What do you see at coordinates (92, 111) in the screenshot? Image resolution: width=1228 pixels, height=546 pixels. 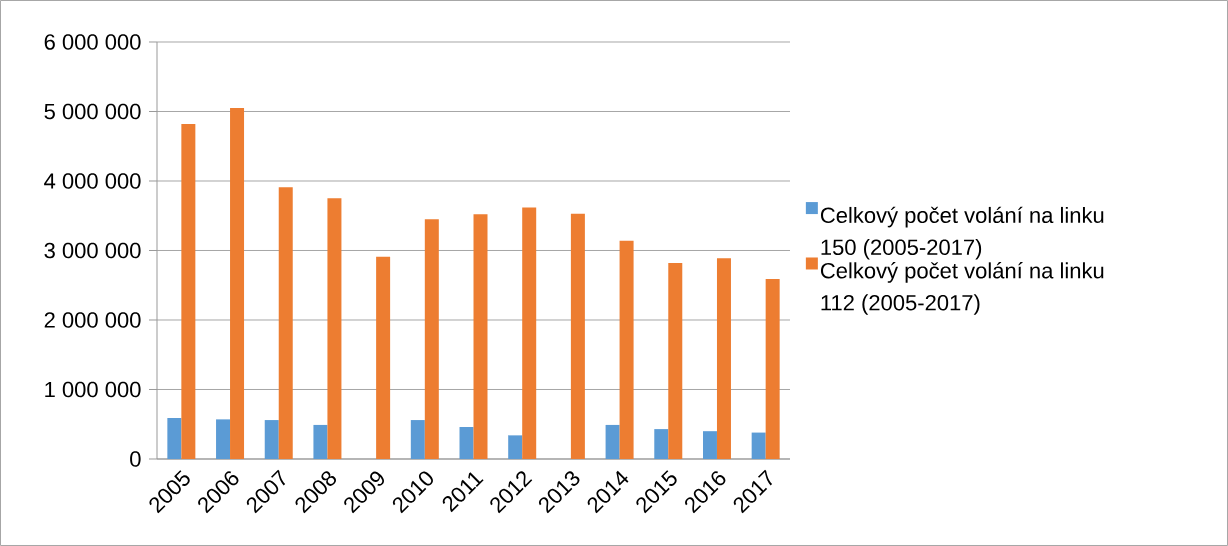 I see `y-tick-label: 5 000 000` at bounding box center [92, 111].